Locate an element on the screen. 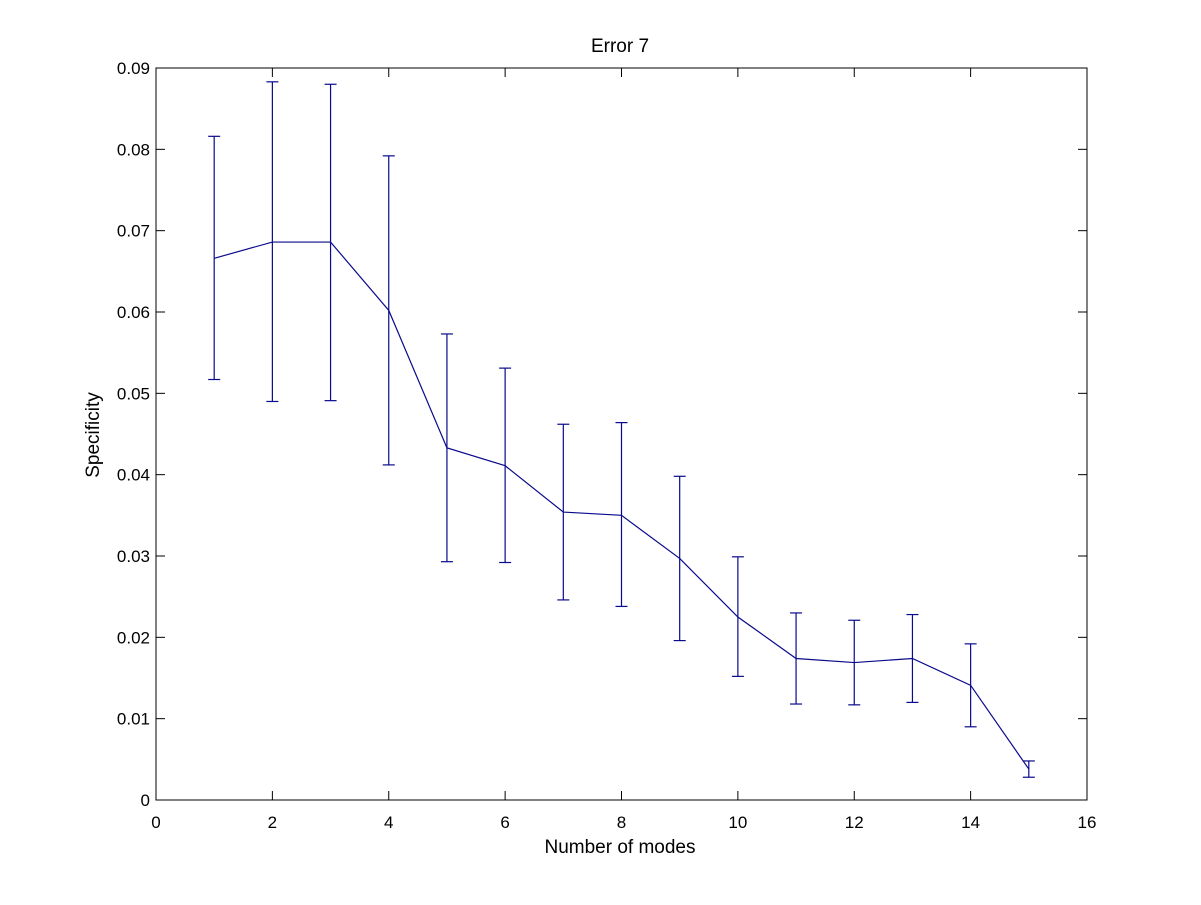 The height and width of the screenshot is (905, 1201). y-tick-label: 0.04 is located at coordinates (133, 475).